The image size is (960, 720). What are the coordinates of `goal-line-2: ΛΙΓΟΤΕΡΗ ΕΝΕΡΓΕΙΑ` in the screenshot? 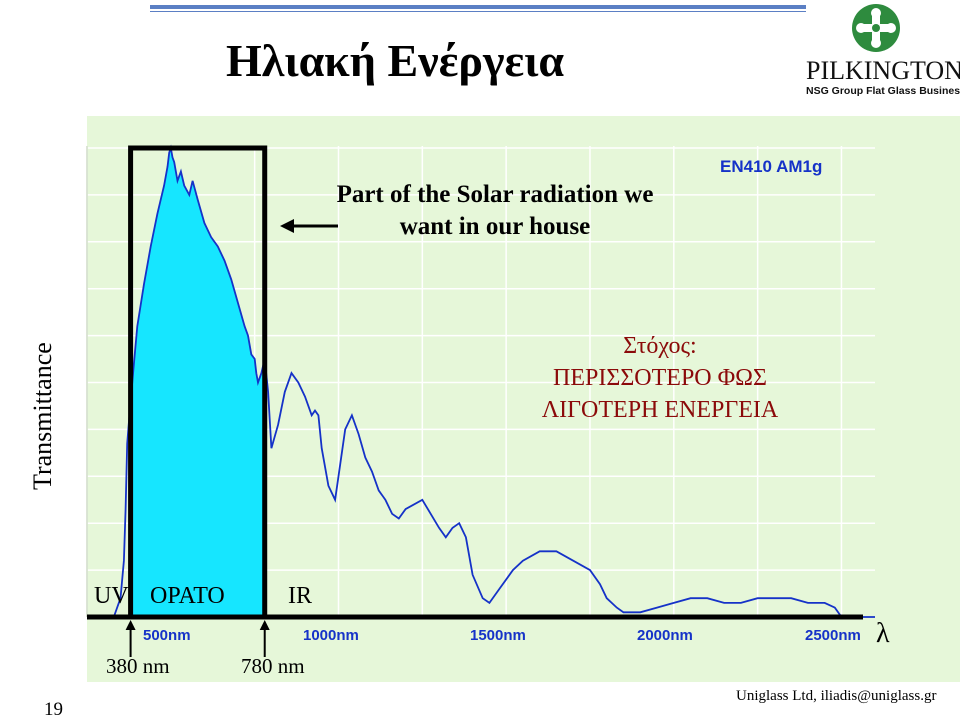 It's located at (660, 410).